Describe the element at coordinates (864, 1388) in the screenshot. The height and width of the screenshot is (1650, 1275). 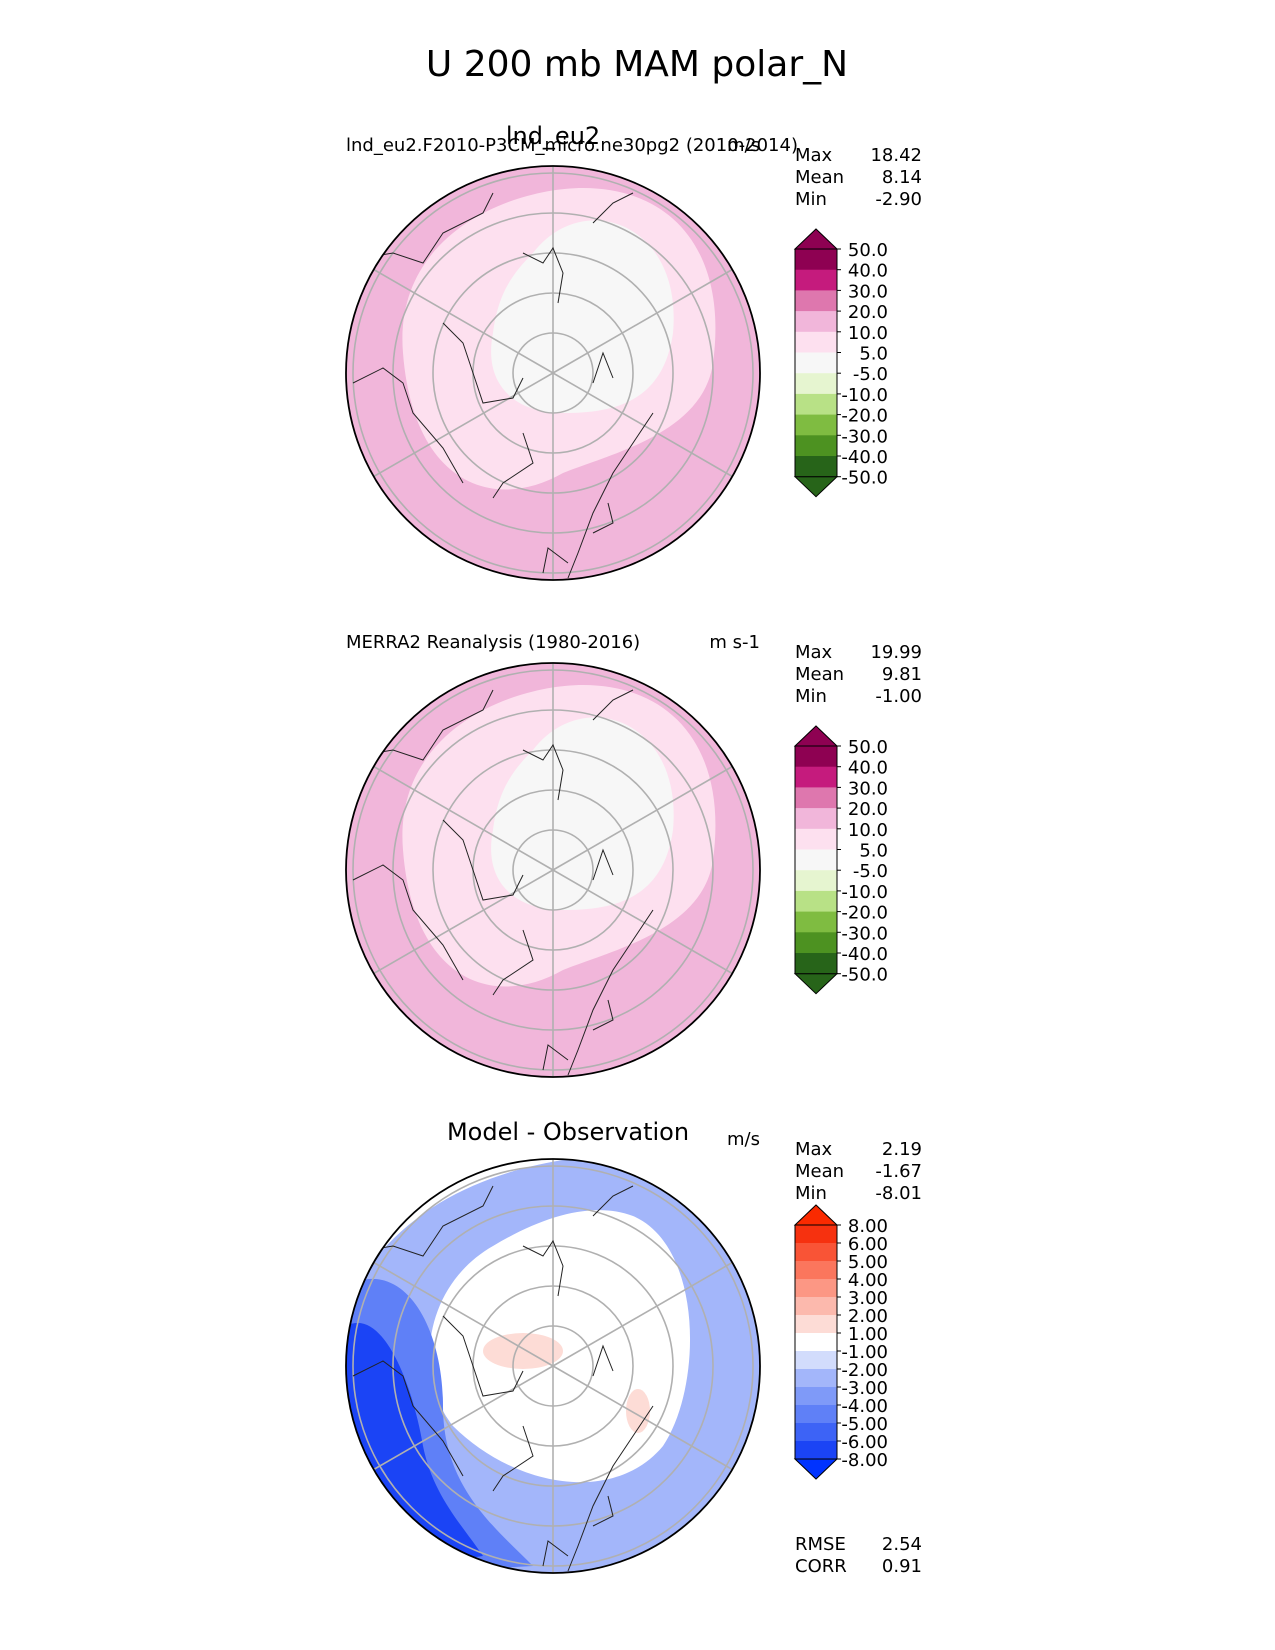
I see `colorbar-tick-label: -3.00` at that location.